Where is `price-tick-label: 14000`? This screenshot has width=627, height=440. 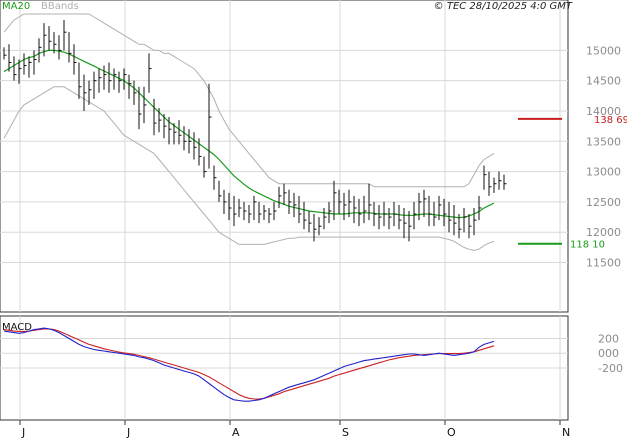 price-tick-label: 14000 is located at coordinates (603, 111).